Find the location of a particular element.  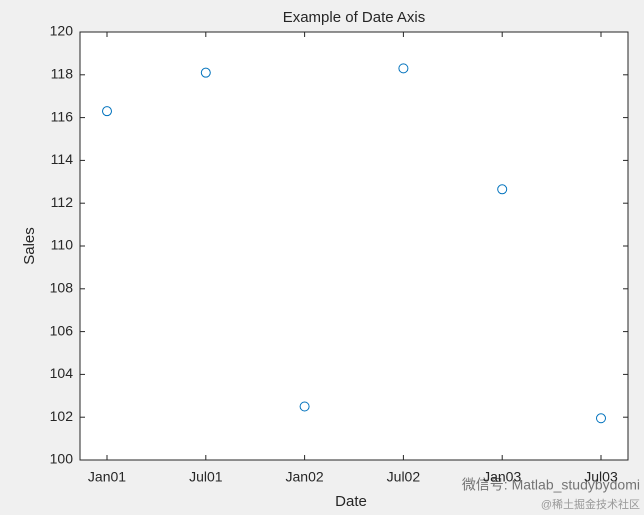

x-tick-label: Jan02 is located at coordinates (305, 477).